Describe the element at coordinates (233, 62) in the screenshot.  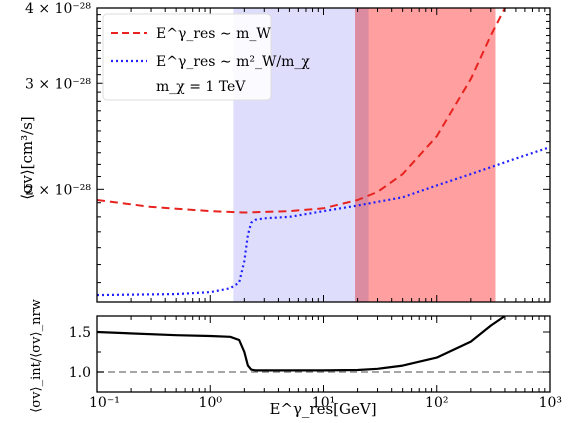
I see `legend-label-mw2-over-mchi: E^γ_res ∼ m²_W/m_χ` at that location.